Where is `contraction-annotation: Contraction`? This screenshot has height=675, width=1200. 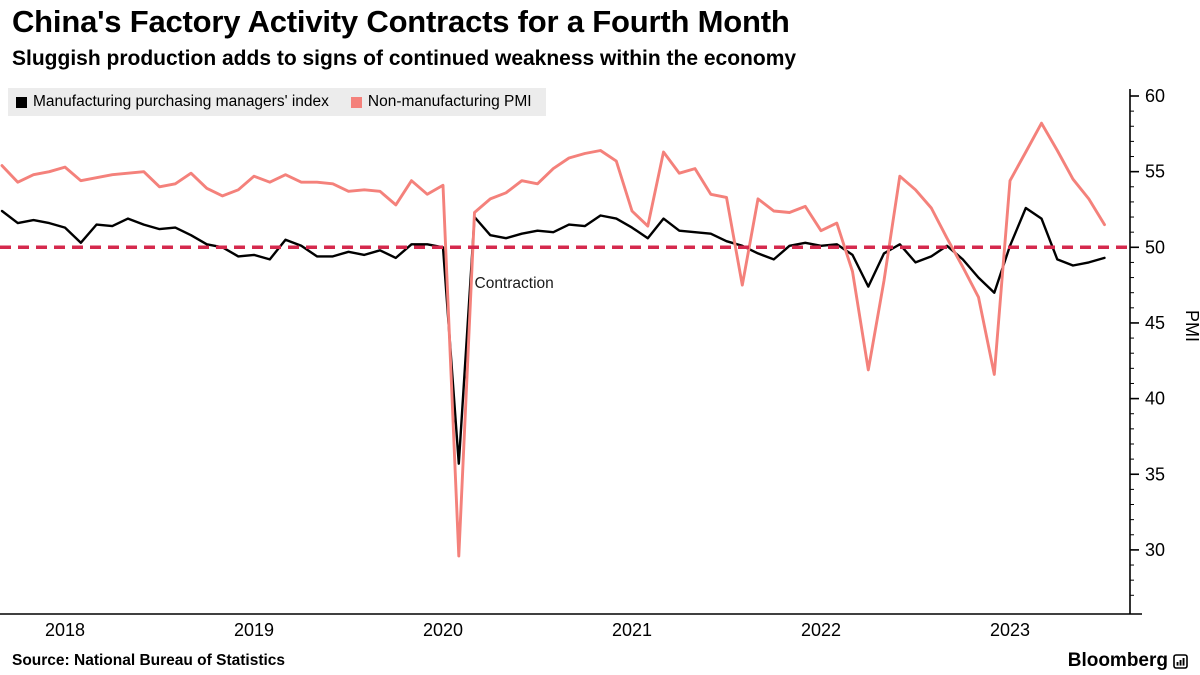
contraction-annotation: Contraction is located at coordinates (514, 283).